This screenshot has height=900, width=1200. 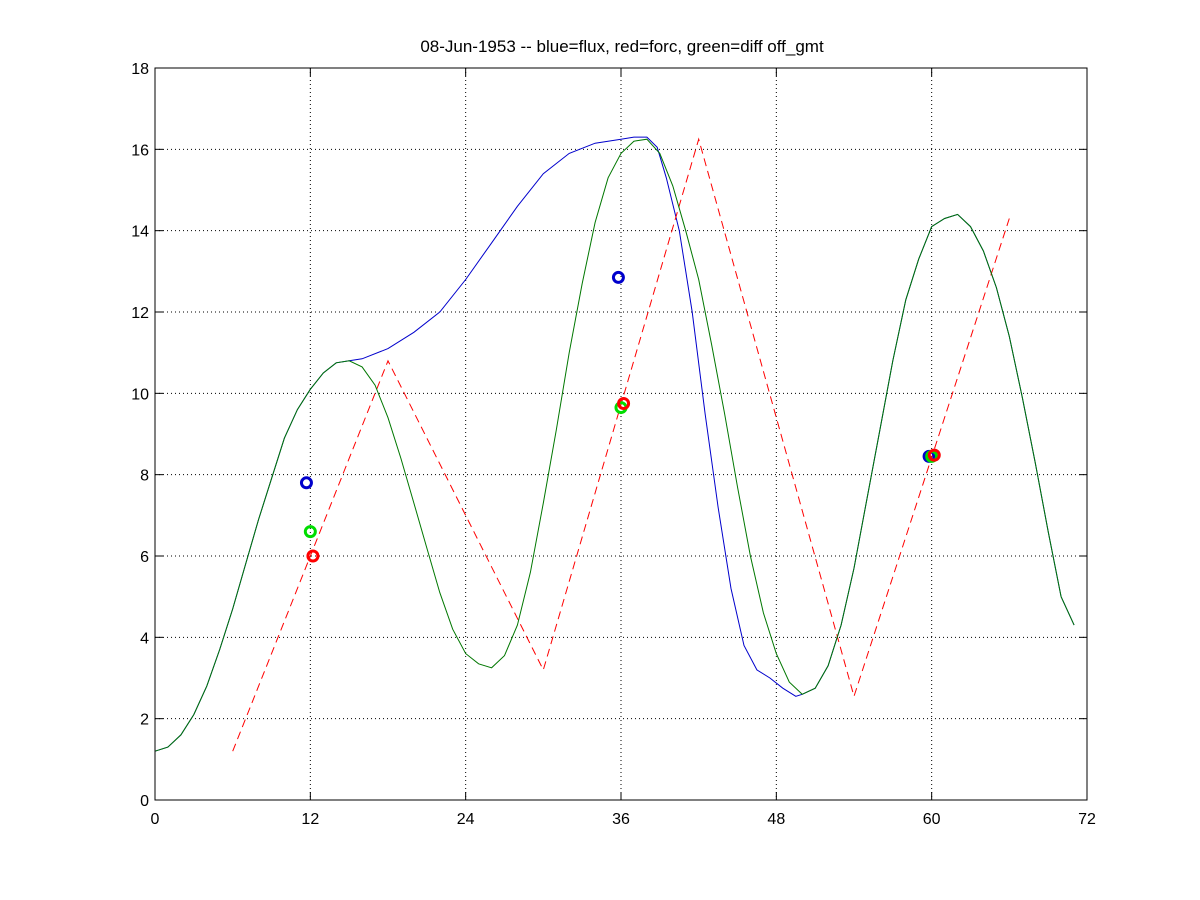 I want to click on y-tick-label: 18, so click(x=140, y=69).